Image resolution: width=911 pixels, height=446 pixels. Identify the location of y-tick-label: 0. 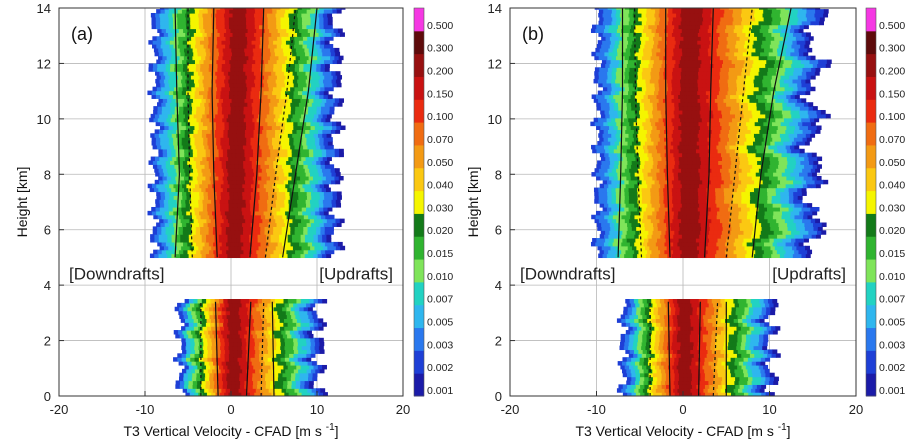
(47, 396).